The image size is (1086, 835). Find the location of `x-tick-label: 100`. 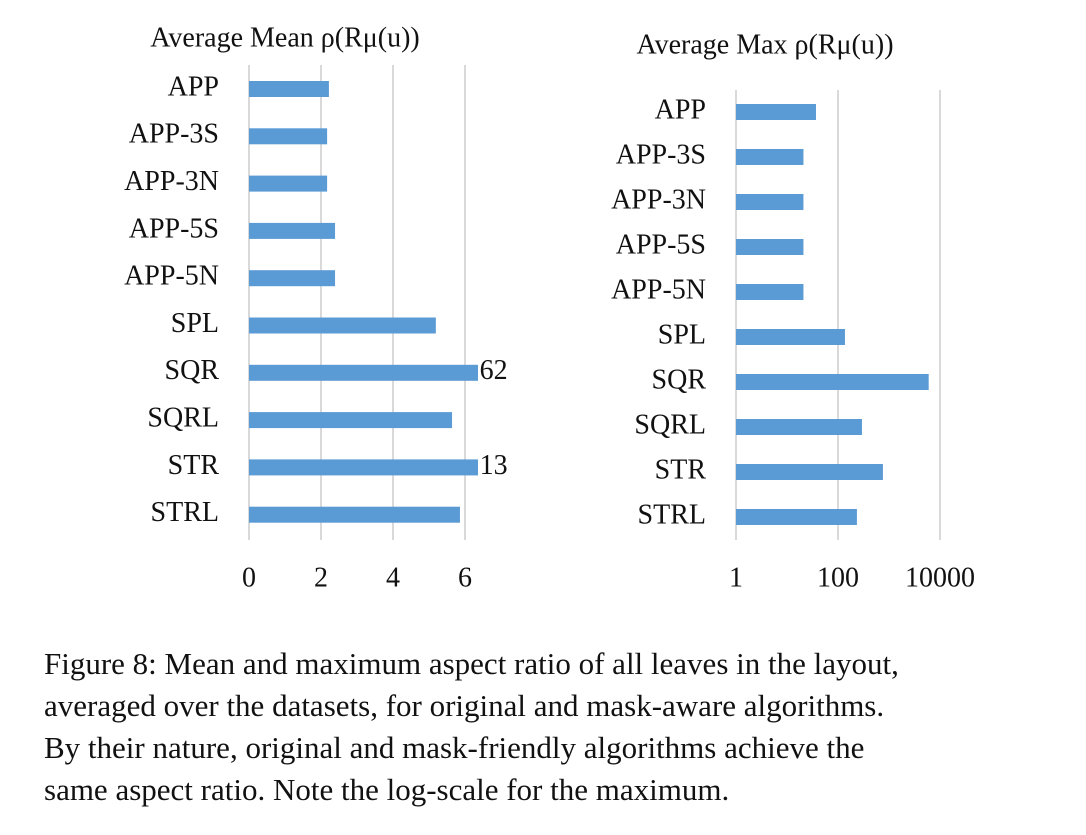

x-tick-label: 100 is located at coordinates (838, 577).